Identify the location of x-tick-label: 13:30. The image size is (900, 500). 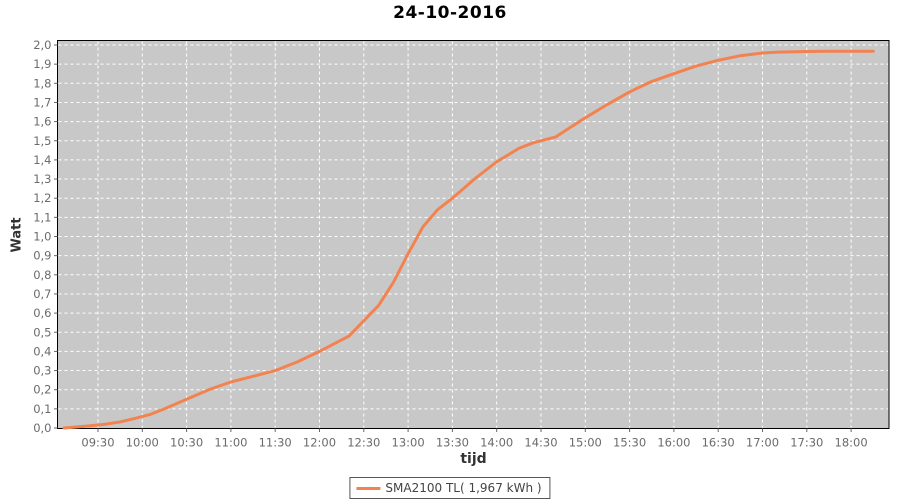
(452, 443).